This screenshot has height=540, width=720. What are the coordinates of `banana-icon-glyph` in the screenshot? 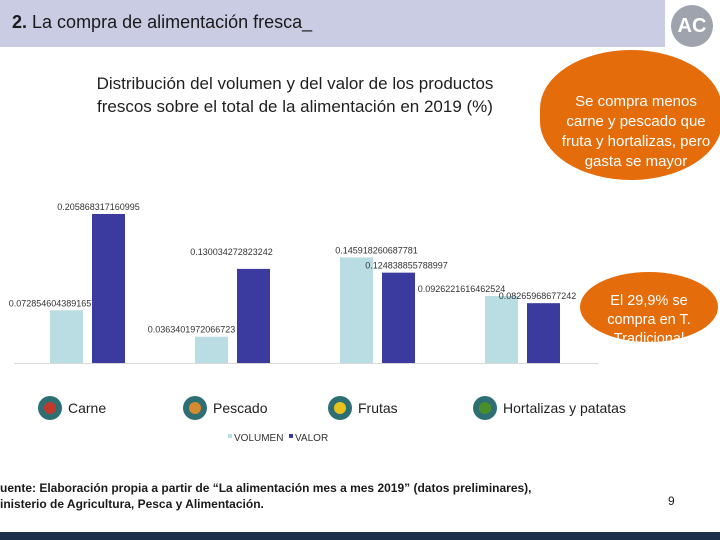 It's located at (340, 408).